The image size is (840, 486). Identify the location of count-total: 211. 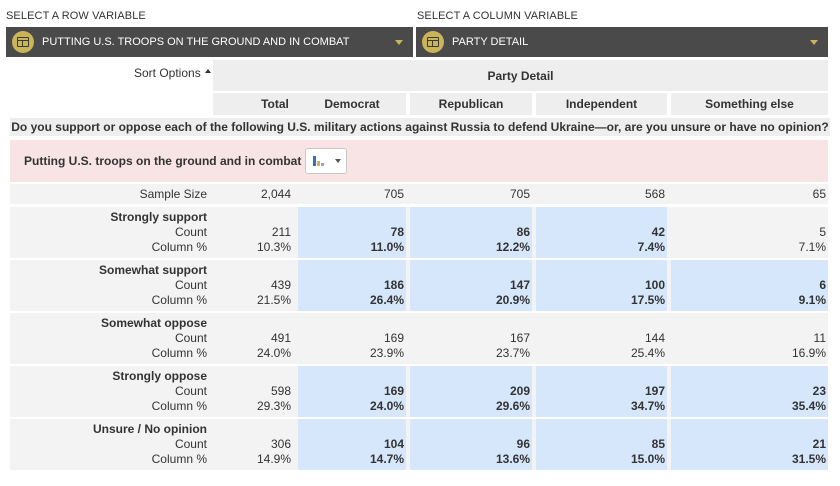
(281, 232).